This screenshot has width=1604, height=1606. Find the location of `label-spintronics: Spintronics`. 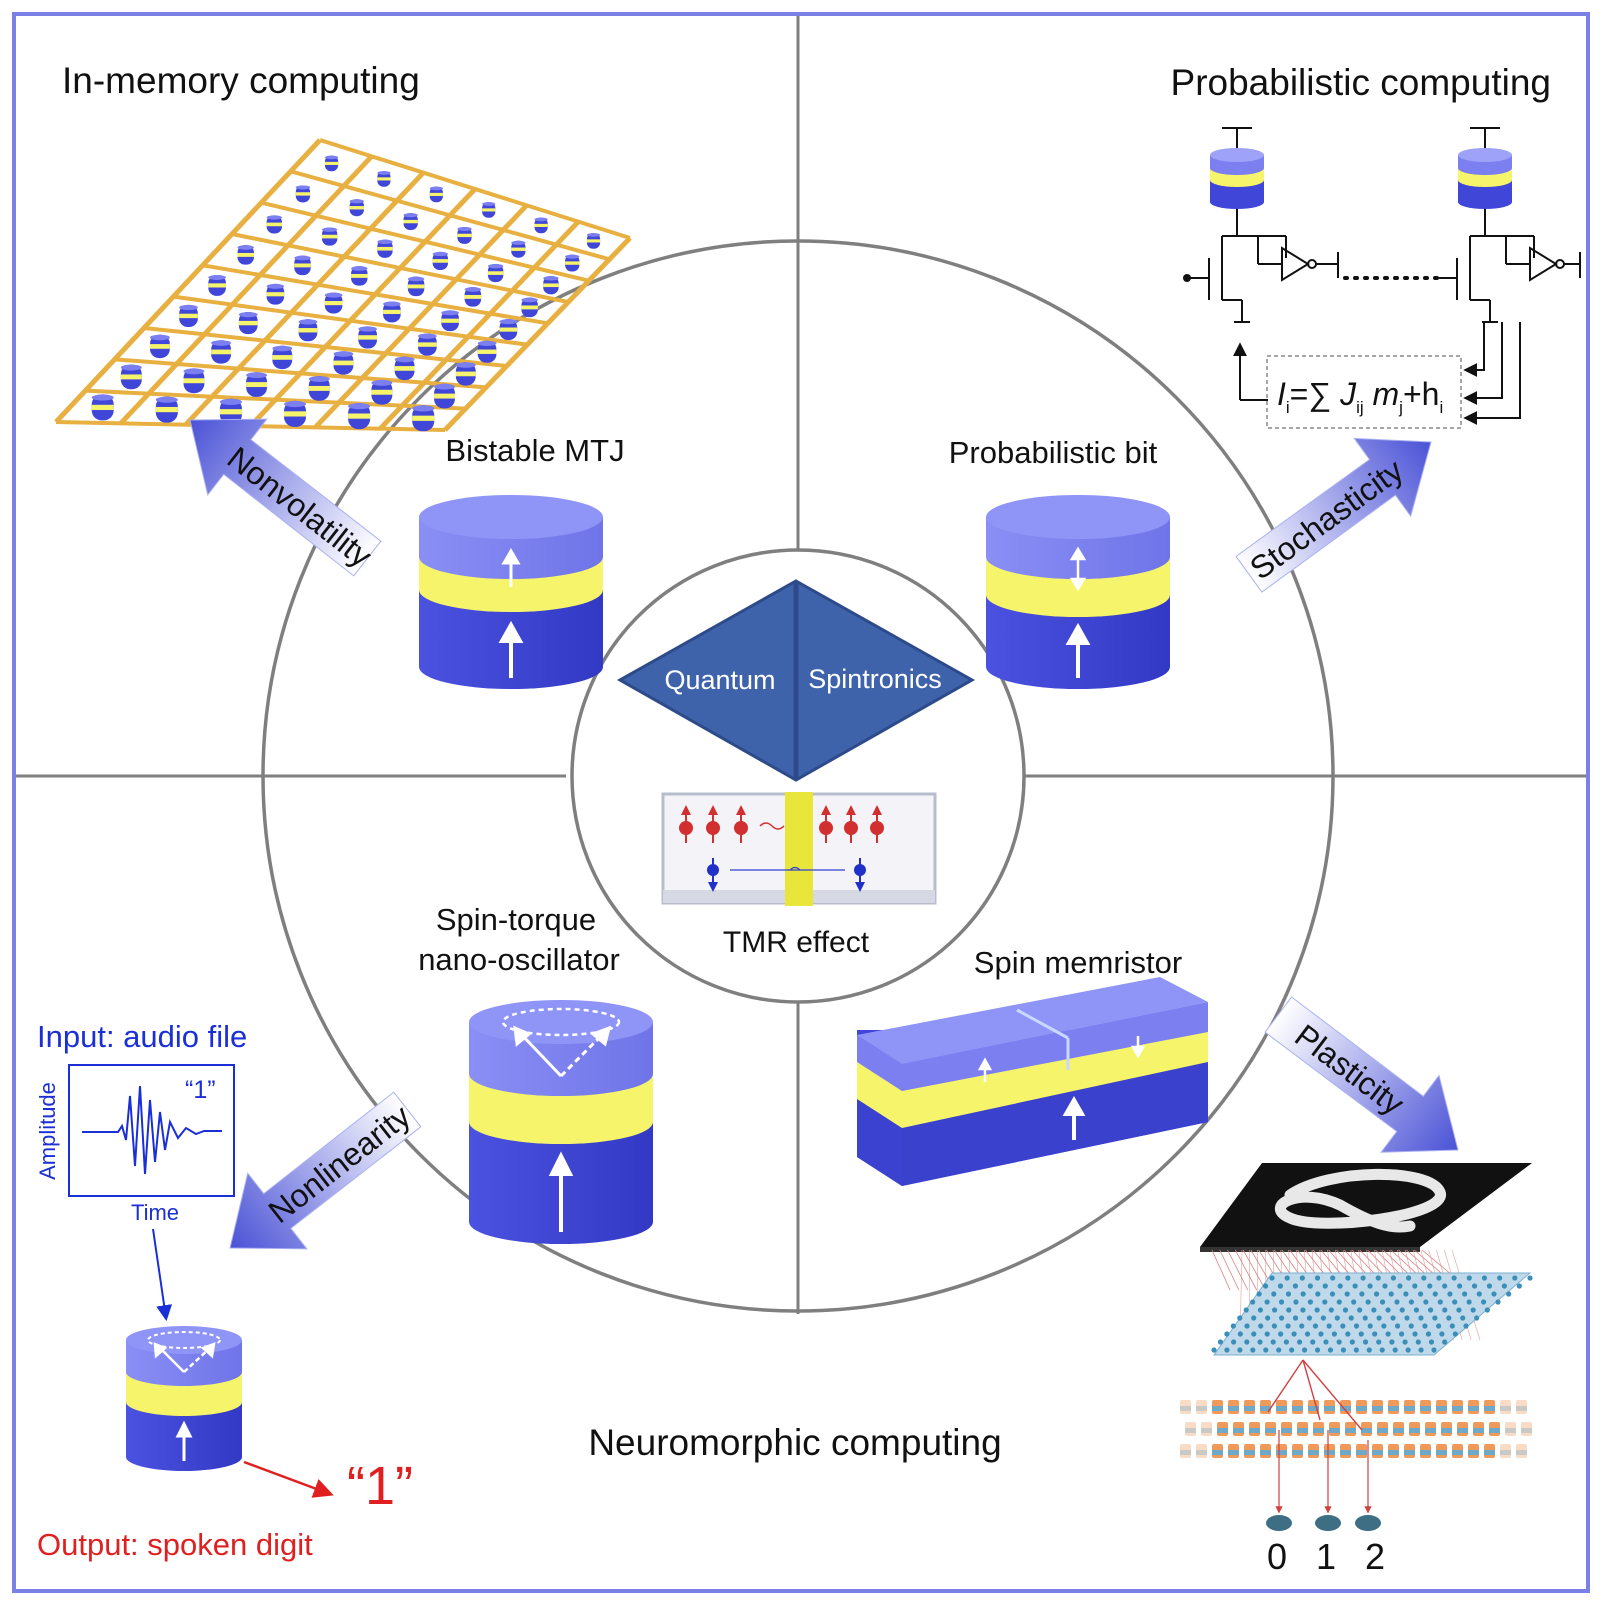

label-spintronics: Spintronics is located at coordinates (875, 679).